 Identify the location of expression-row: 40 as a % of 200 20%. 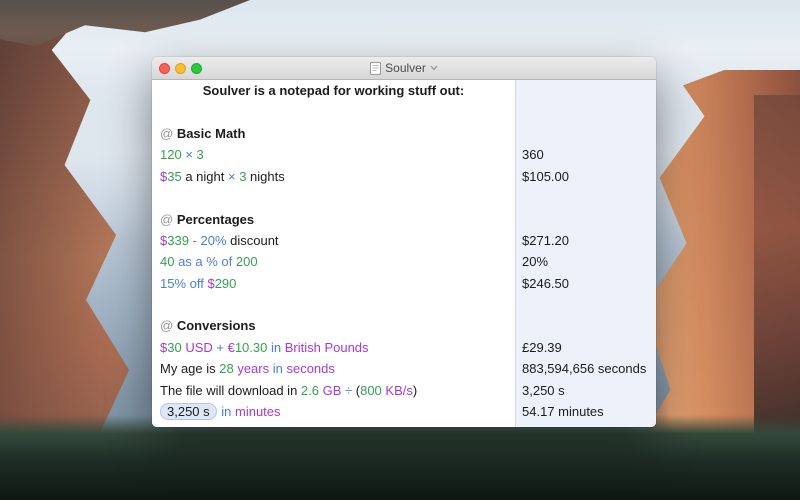
(404, 261).